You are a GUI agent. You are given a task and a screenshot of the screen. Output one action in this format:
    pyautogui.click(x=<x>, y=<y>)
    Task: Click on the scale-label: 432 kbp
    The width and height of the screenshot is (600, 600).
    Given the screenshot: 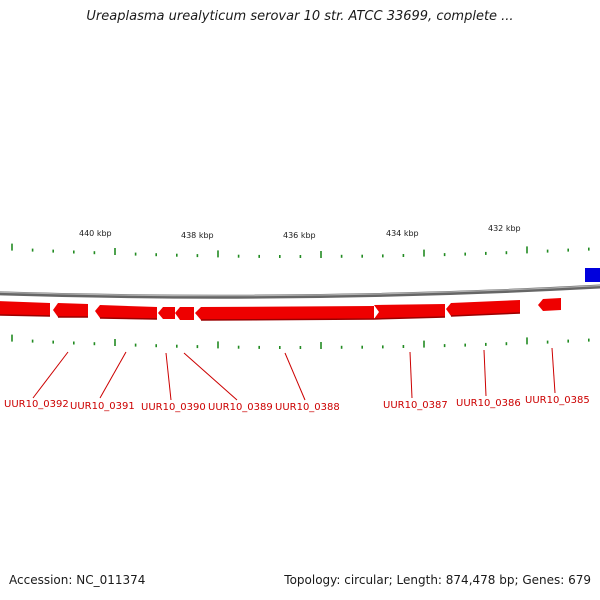 What is the action you would take?
    pyautogui.click(x=504, y=228)
    